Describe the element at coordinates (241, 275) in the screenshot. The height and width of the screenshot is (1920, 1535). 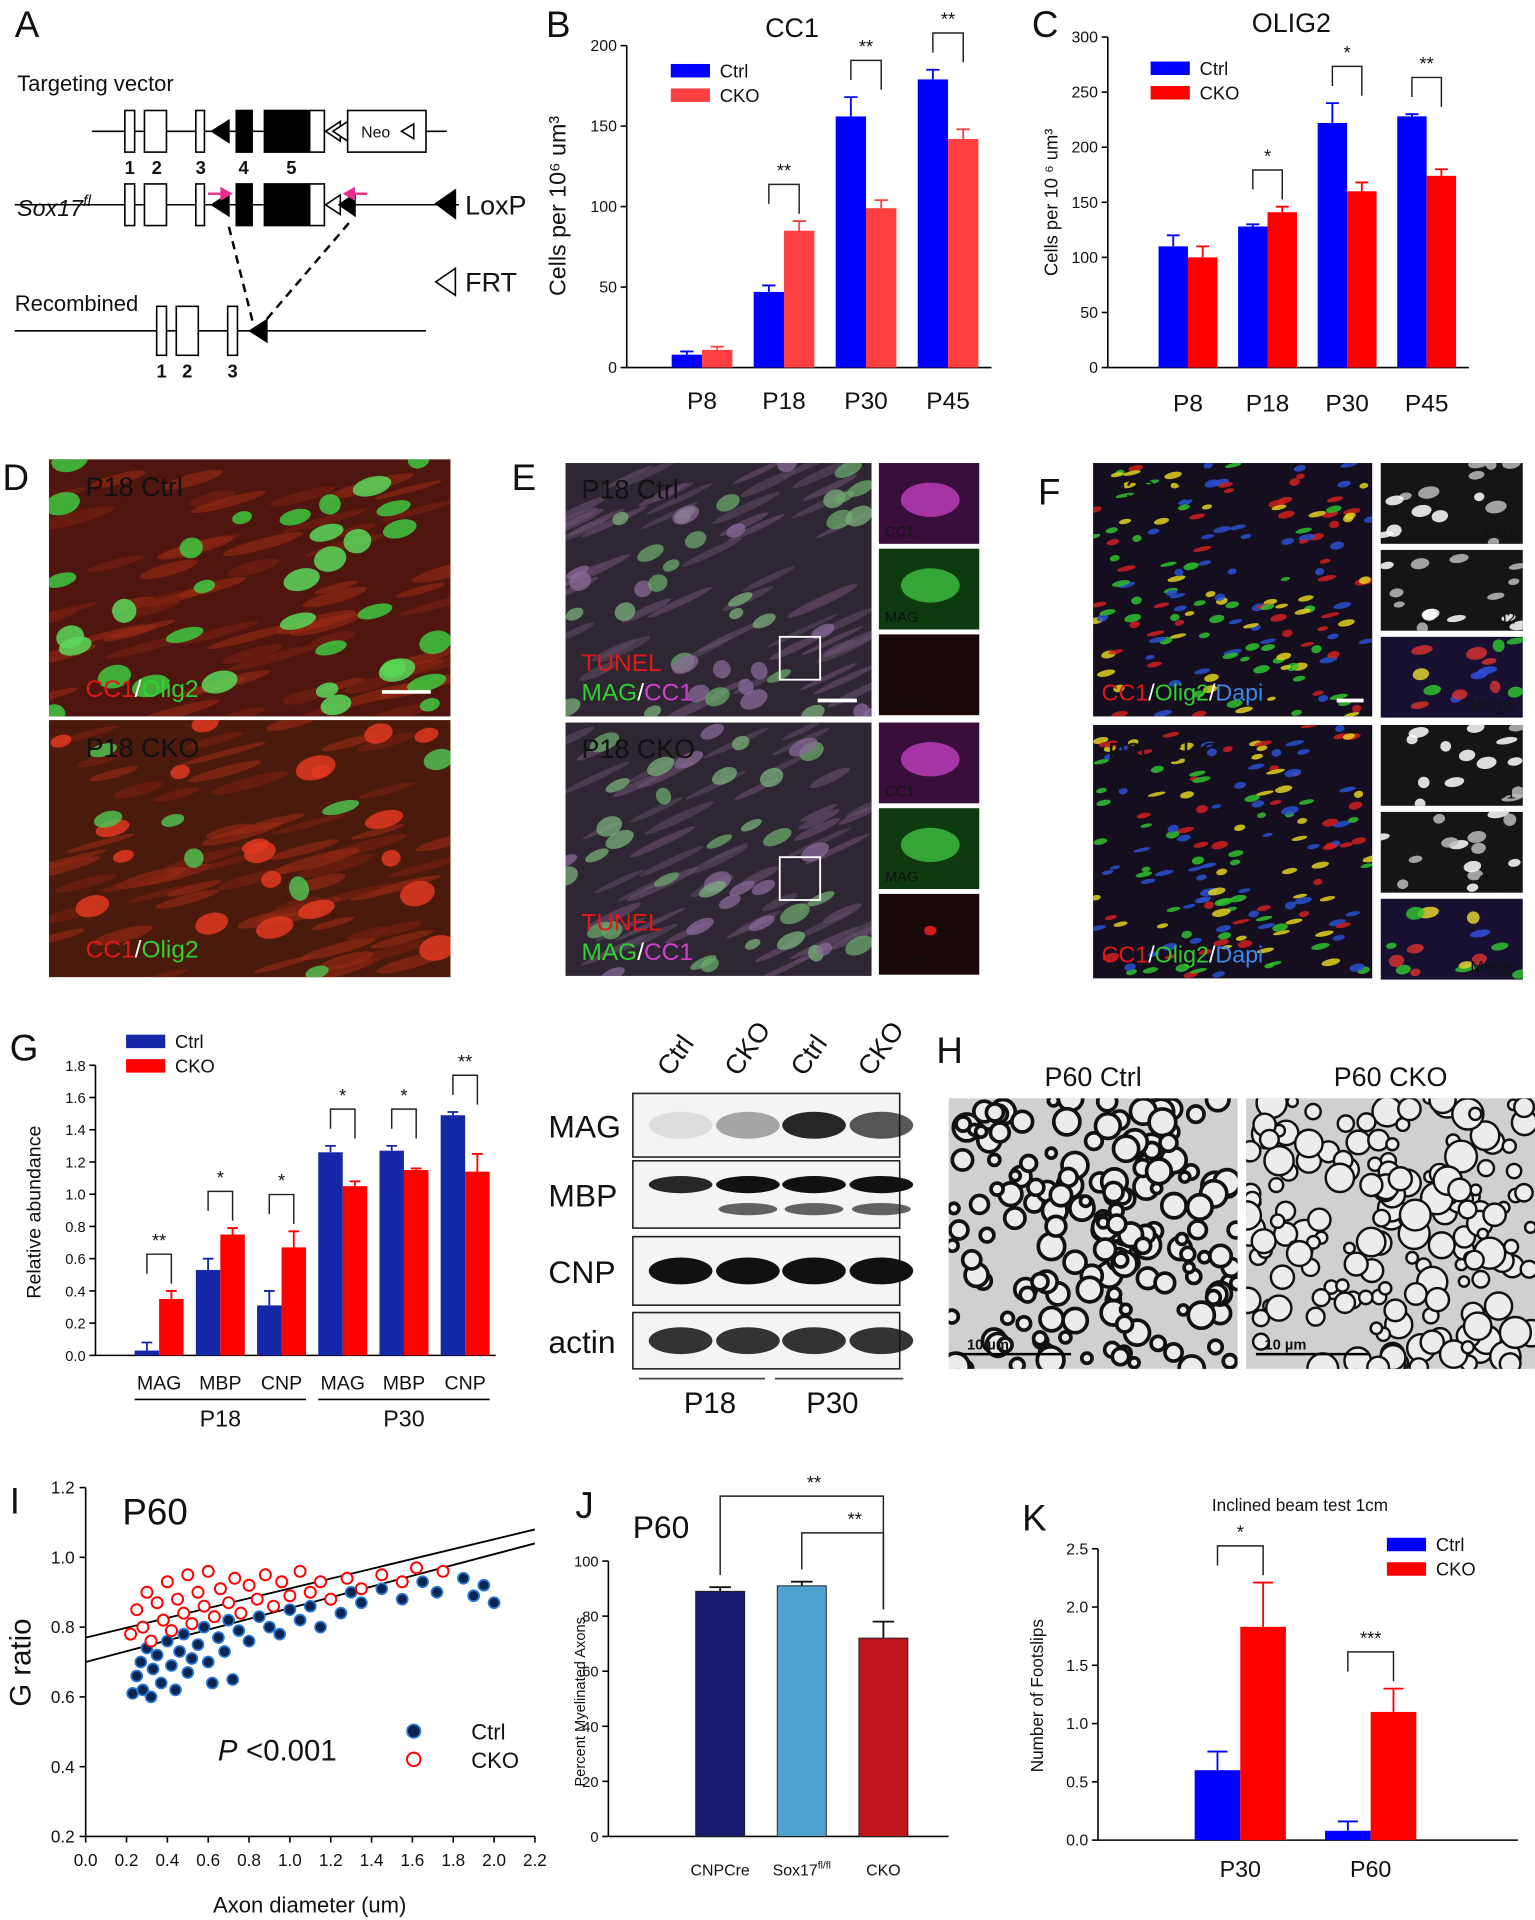
I see `dashed-line` at that location.